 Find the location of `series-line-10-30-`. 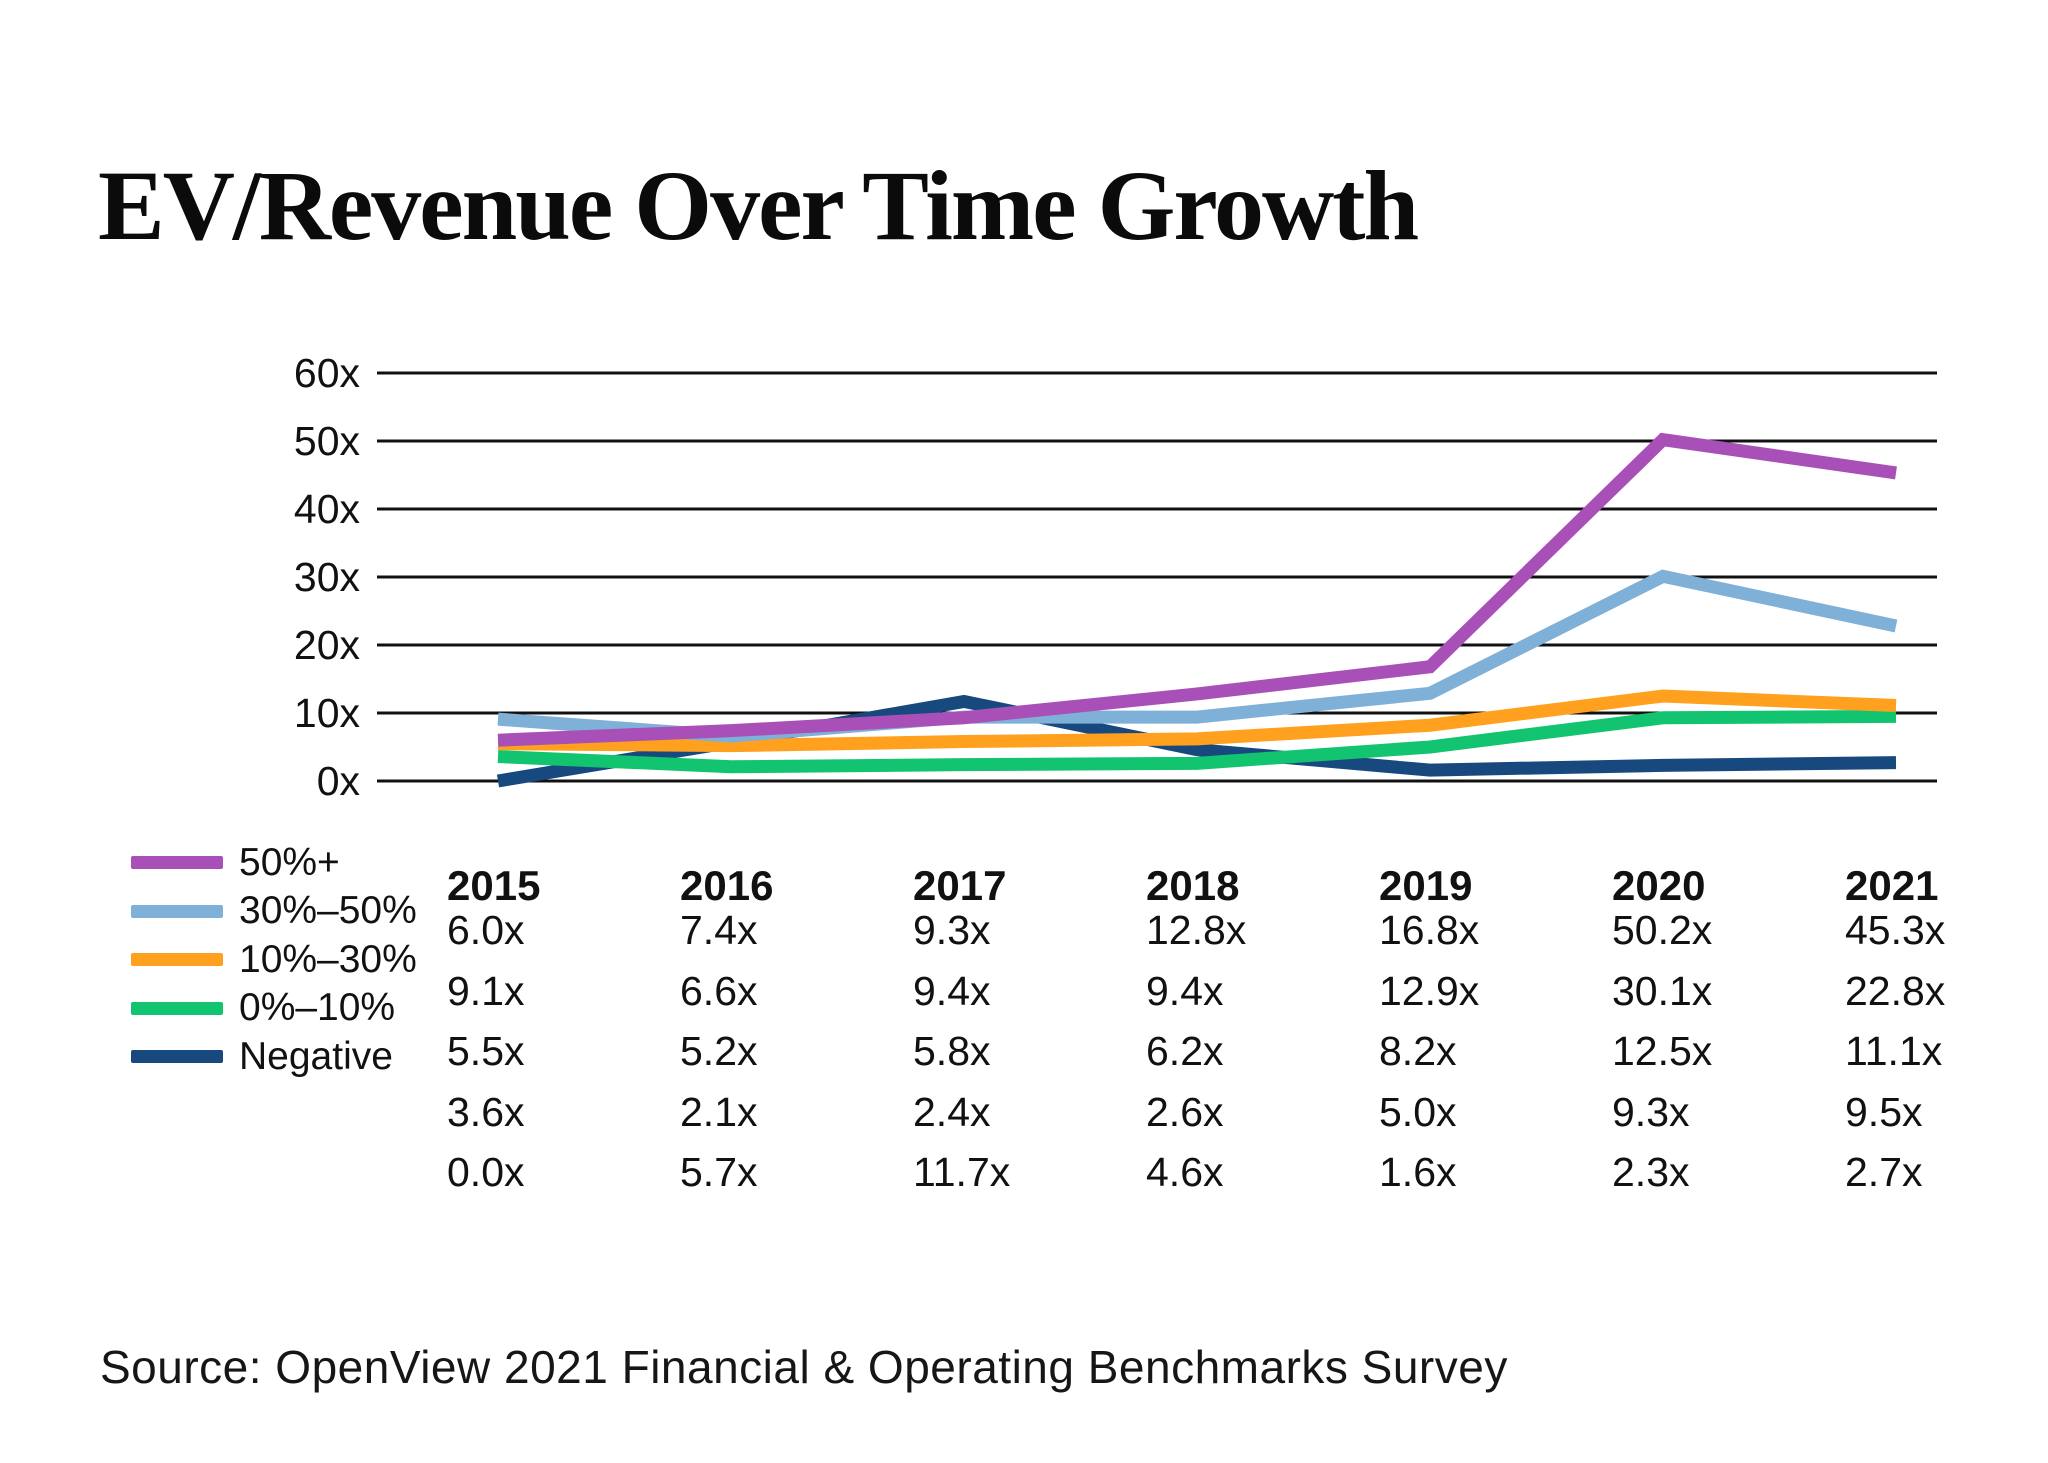

series-line-10-30- is located at coordinates (1197, 721).